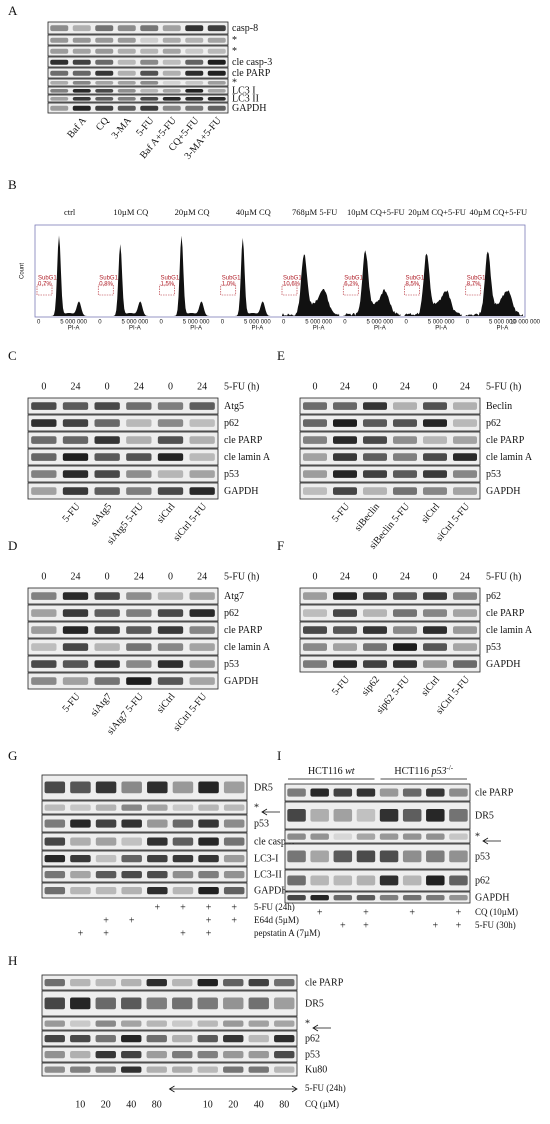  Describe the element at coordinates (423, 771) in the screenshot. I see `group-header: HCT116 p53-/-` at that location.